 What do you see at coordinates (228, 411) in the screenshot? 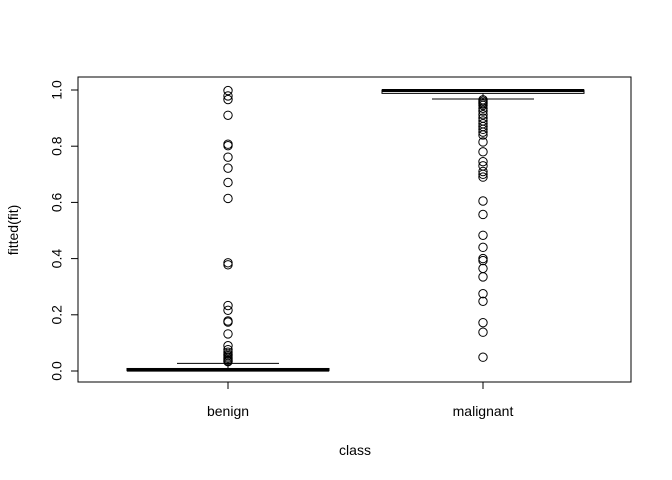
I see `x-tick-label: benign` at bounding box center [228, 411].